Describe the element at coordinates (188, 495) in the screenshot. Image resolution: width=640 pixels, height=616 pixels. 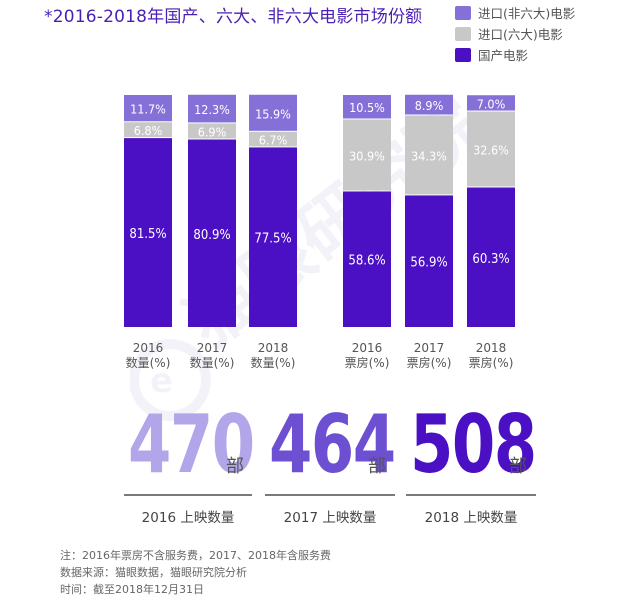
I see `stat-divider-2016` at that location.